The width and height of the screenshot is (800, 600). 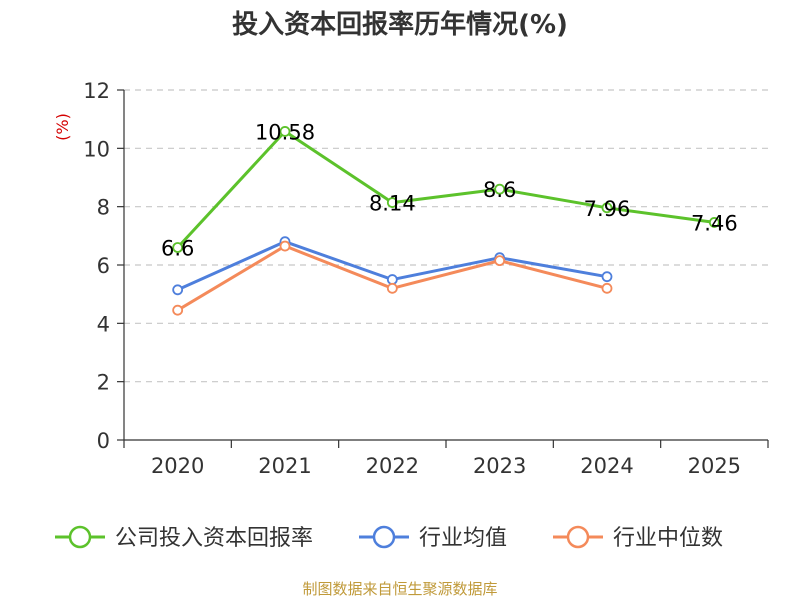 I want to click on data-label: 10.58, so click(x=285, y=132).